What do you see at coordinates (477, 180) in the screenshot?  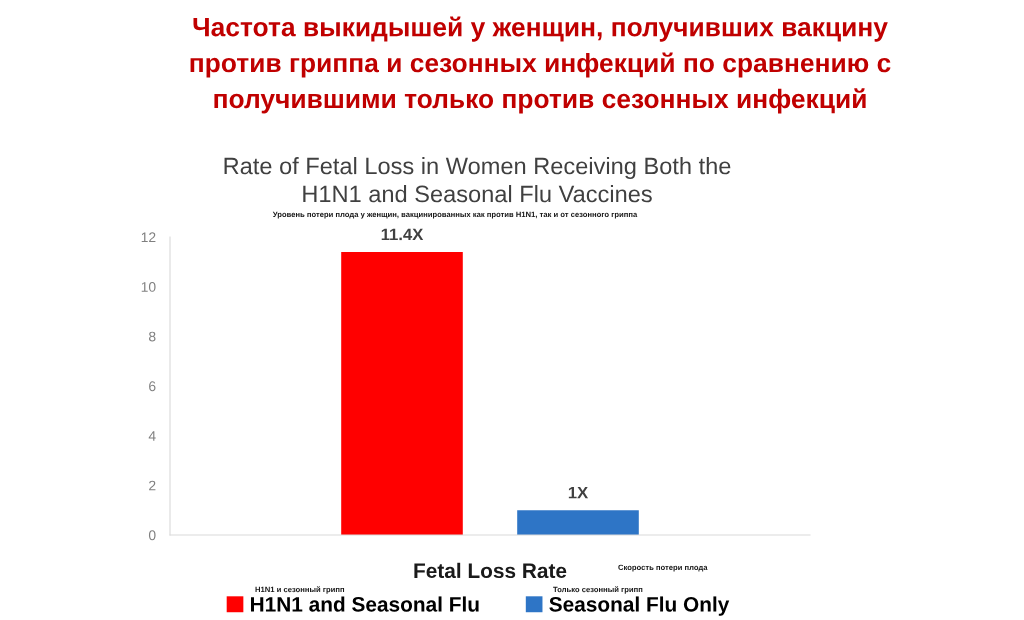 I see `chart-subtitle: Rate of Fetal Loss in Women Receiving Both the H1N1 and Seasonal Flu Vaccines` at bounding box center [477, 180].